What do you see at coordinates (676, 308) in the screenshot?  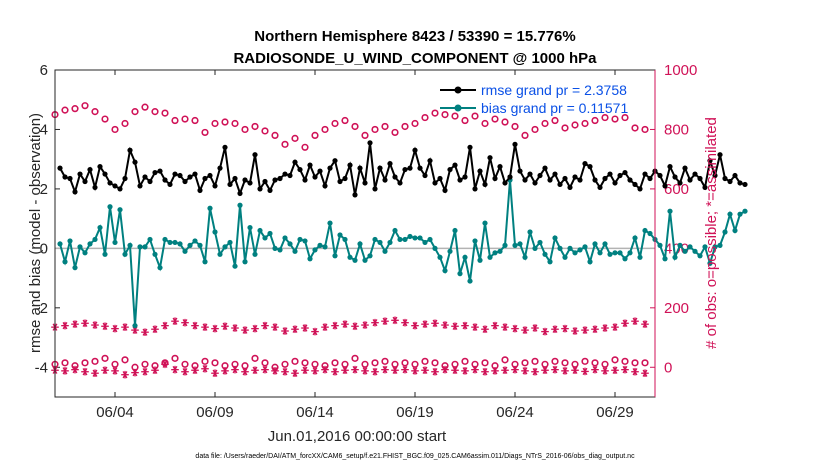 I see `right-tick-label: 200` at bounding box center [676, 308].